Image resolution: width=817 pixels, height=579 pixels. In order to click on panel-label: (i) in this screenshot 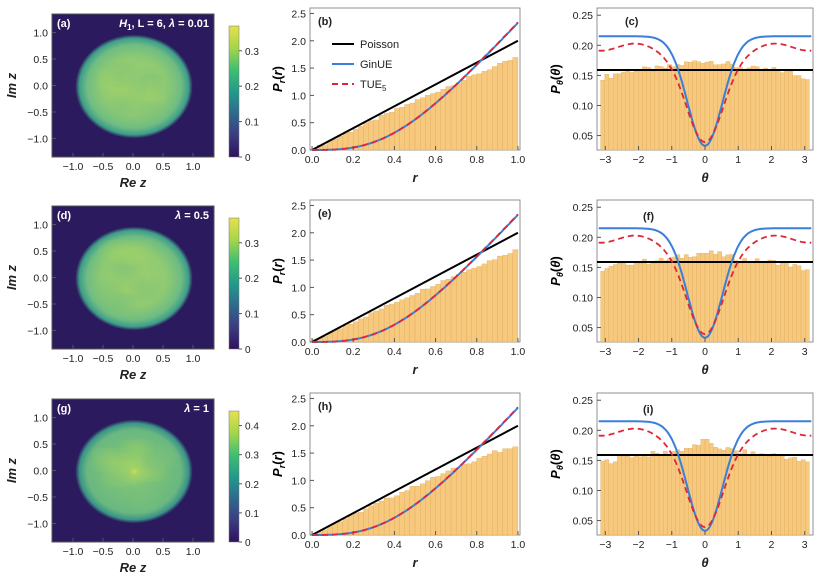, I will do `click(648, 410)`.